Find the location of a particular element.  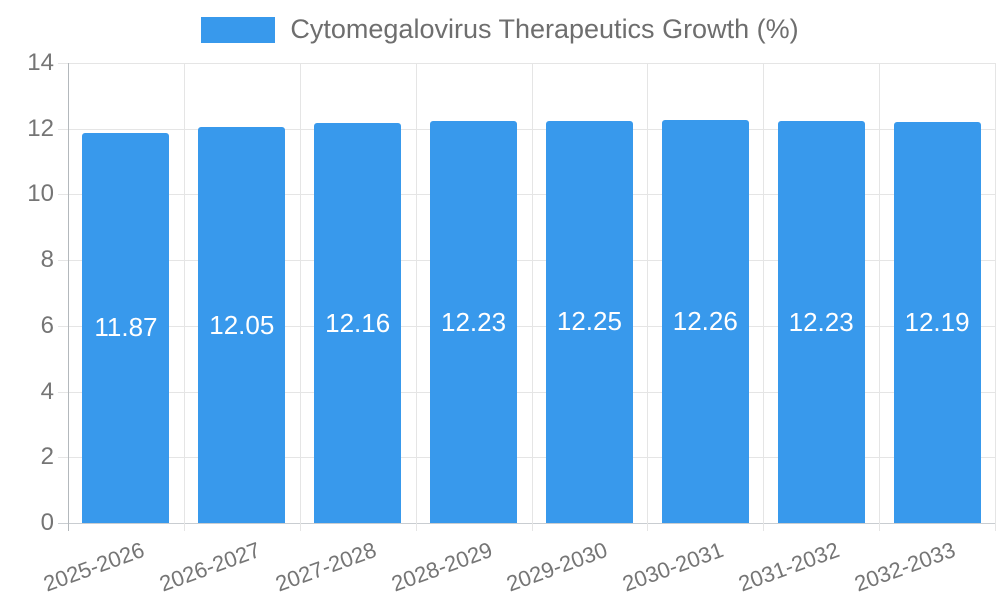

y-tick-label: 10 is located at coordinates (40, 194).